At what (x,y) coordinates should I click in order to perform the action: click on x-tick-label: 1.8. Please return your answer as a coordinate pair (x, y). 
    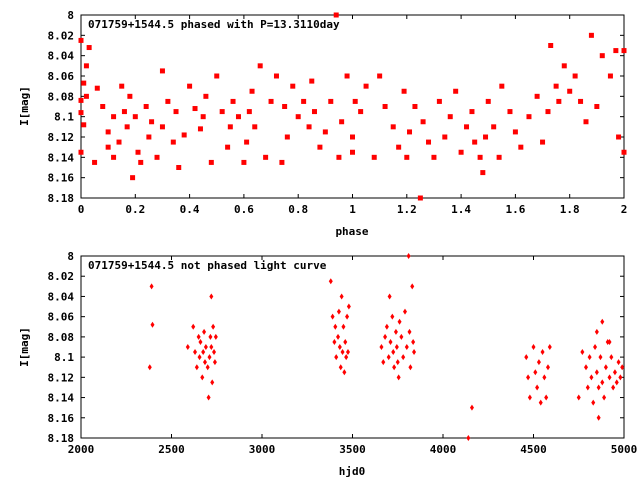
    Looking at the image, I should click on (570, 209).